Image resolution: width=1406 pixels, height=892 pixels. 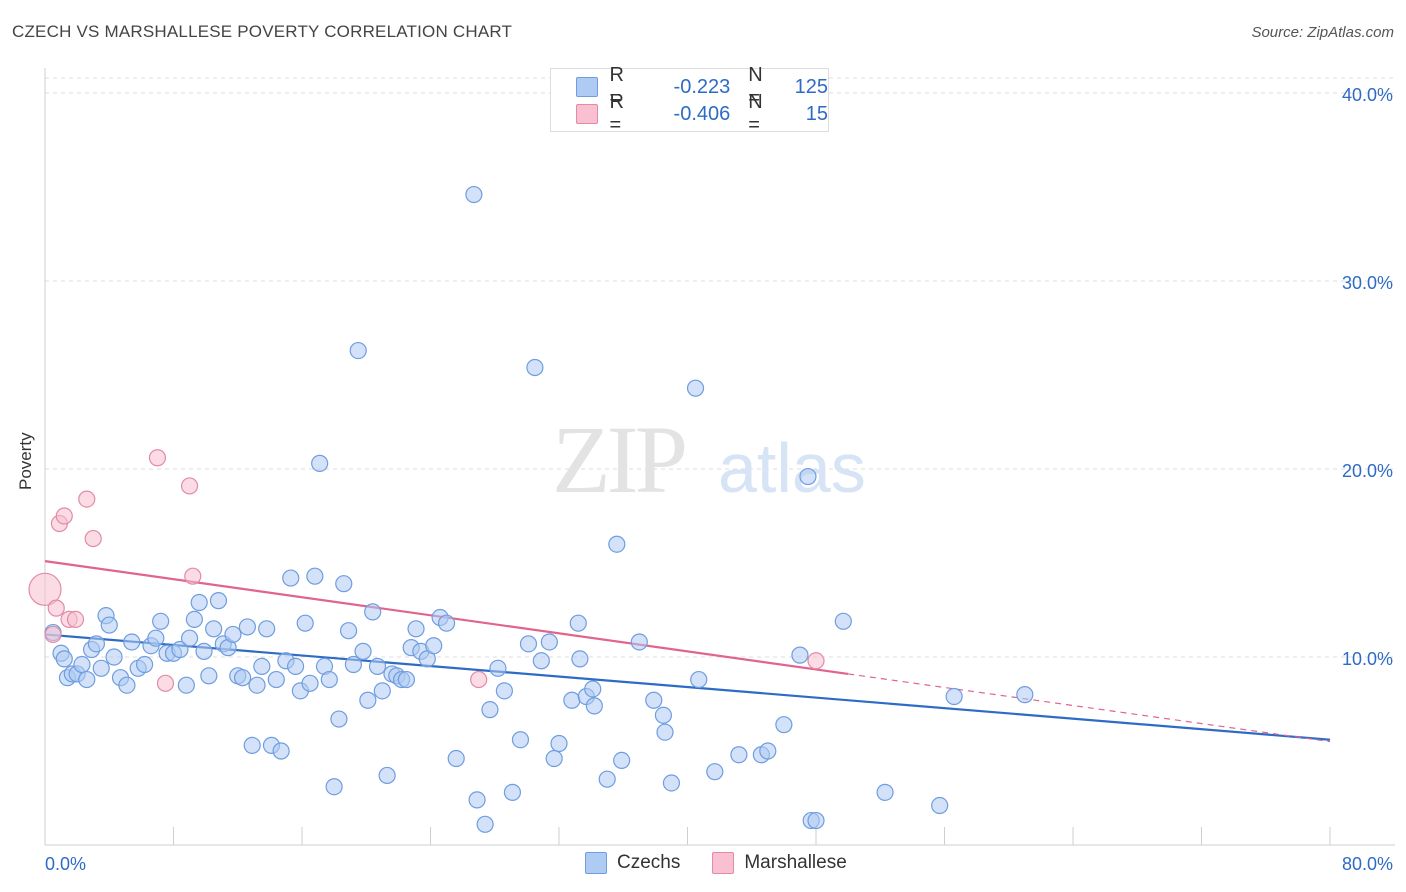 I want to click on r-value: -0.223, so click(x=702, y=86).